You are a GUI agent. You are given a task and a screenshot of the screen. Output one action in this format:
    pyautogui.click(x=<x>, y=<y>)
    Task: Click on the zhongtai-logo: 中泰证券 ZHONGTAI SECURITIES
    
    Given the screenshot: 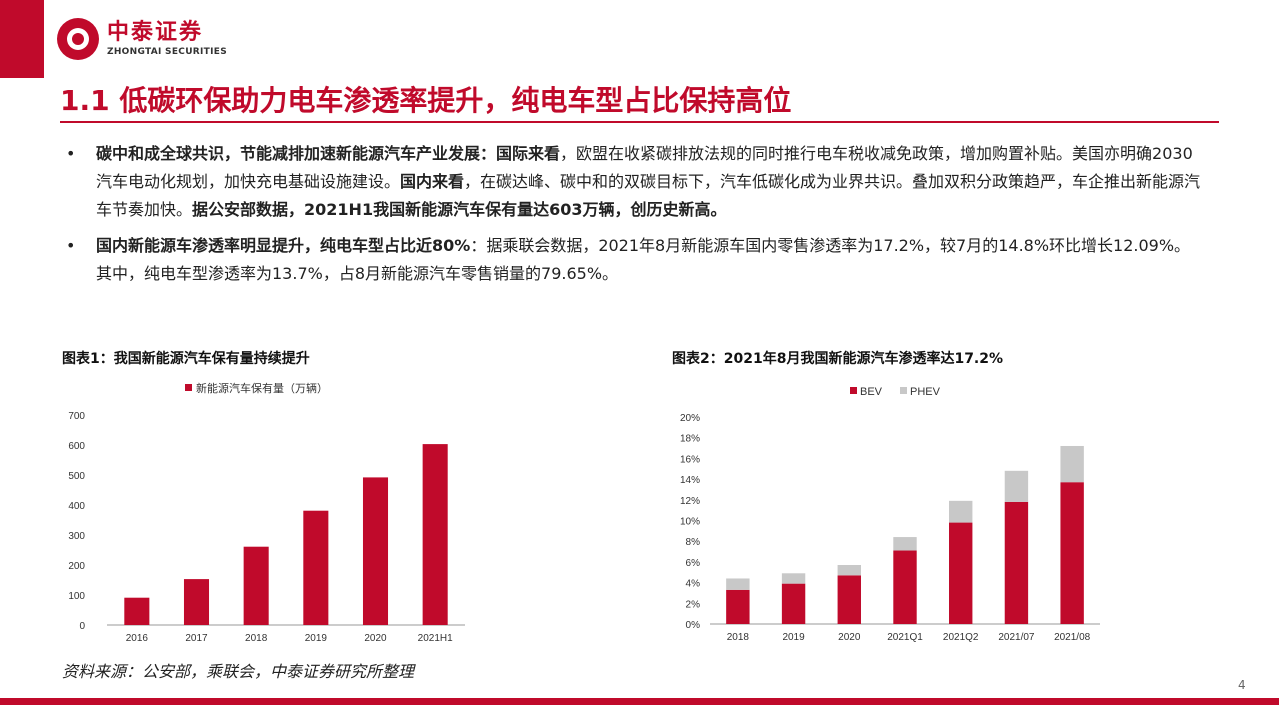 What is the action you would take?
    pyautogui.click(x=142, y=39)
    